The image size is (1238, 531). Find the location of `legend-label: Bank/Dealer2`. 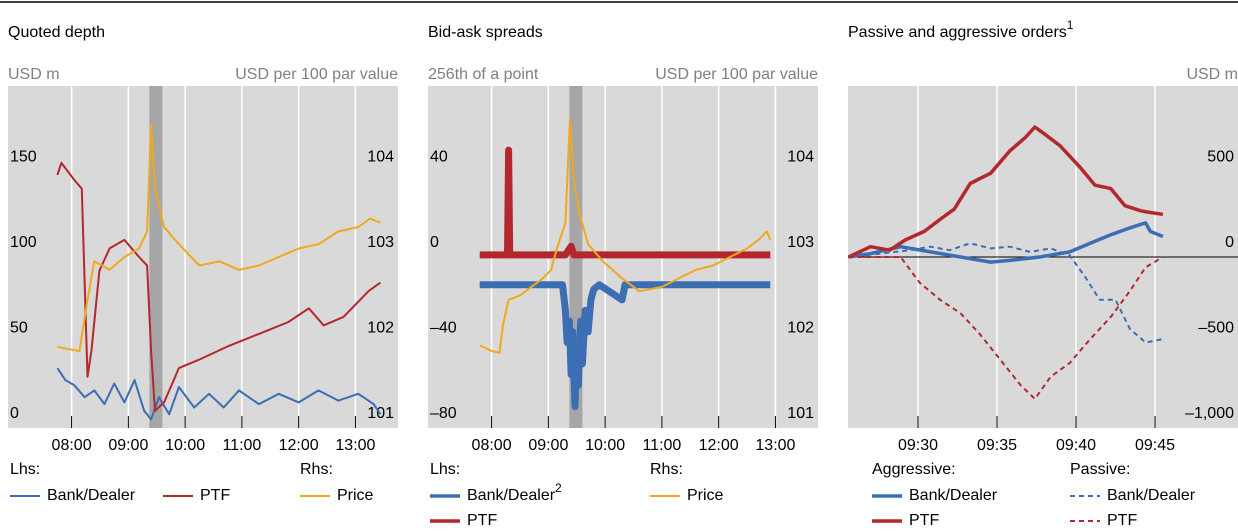

legend-label: Bank/Dealer2 is located at coordinates (514, 492).